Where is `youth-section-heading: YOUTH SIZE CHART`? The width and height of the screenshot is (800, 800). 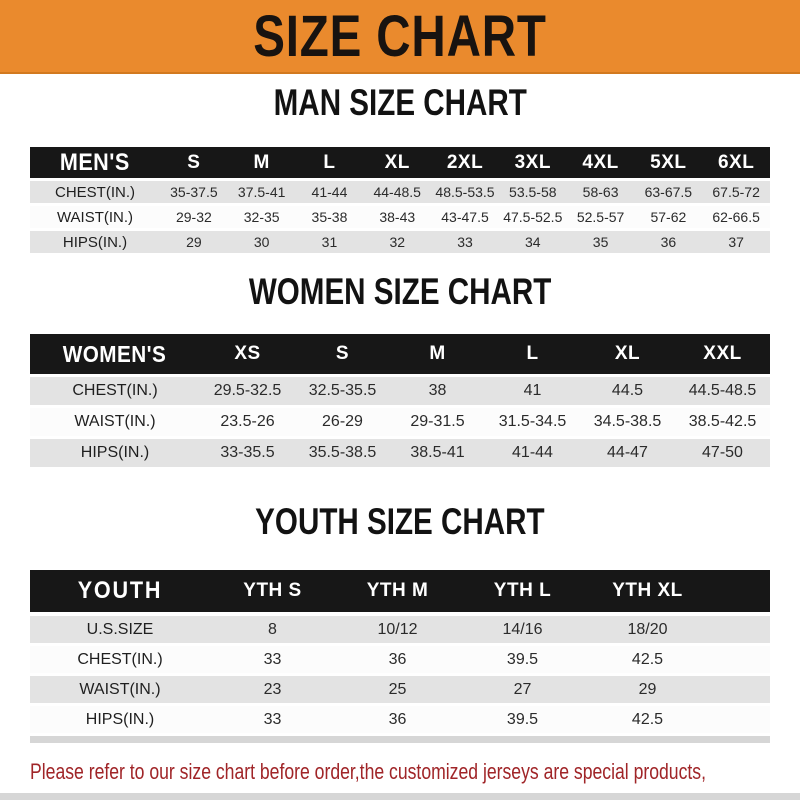 youth-section-heading: YOUTH SIZE CHART is located at coordinates (400, 508).